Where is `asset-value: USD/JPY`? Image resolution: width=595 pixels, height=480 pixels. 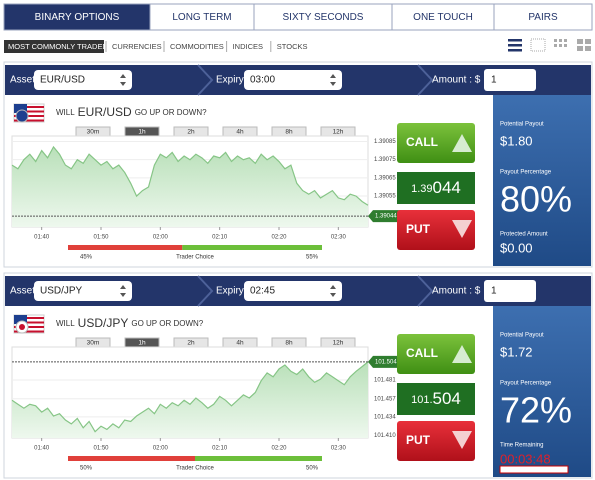 asset-value: USD/JPY is located at coordinates (61, 291).